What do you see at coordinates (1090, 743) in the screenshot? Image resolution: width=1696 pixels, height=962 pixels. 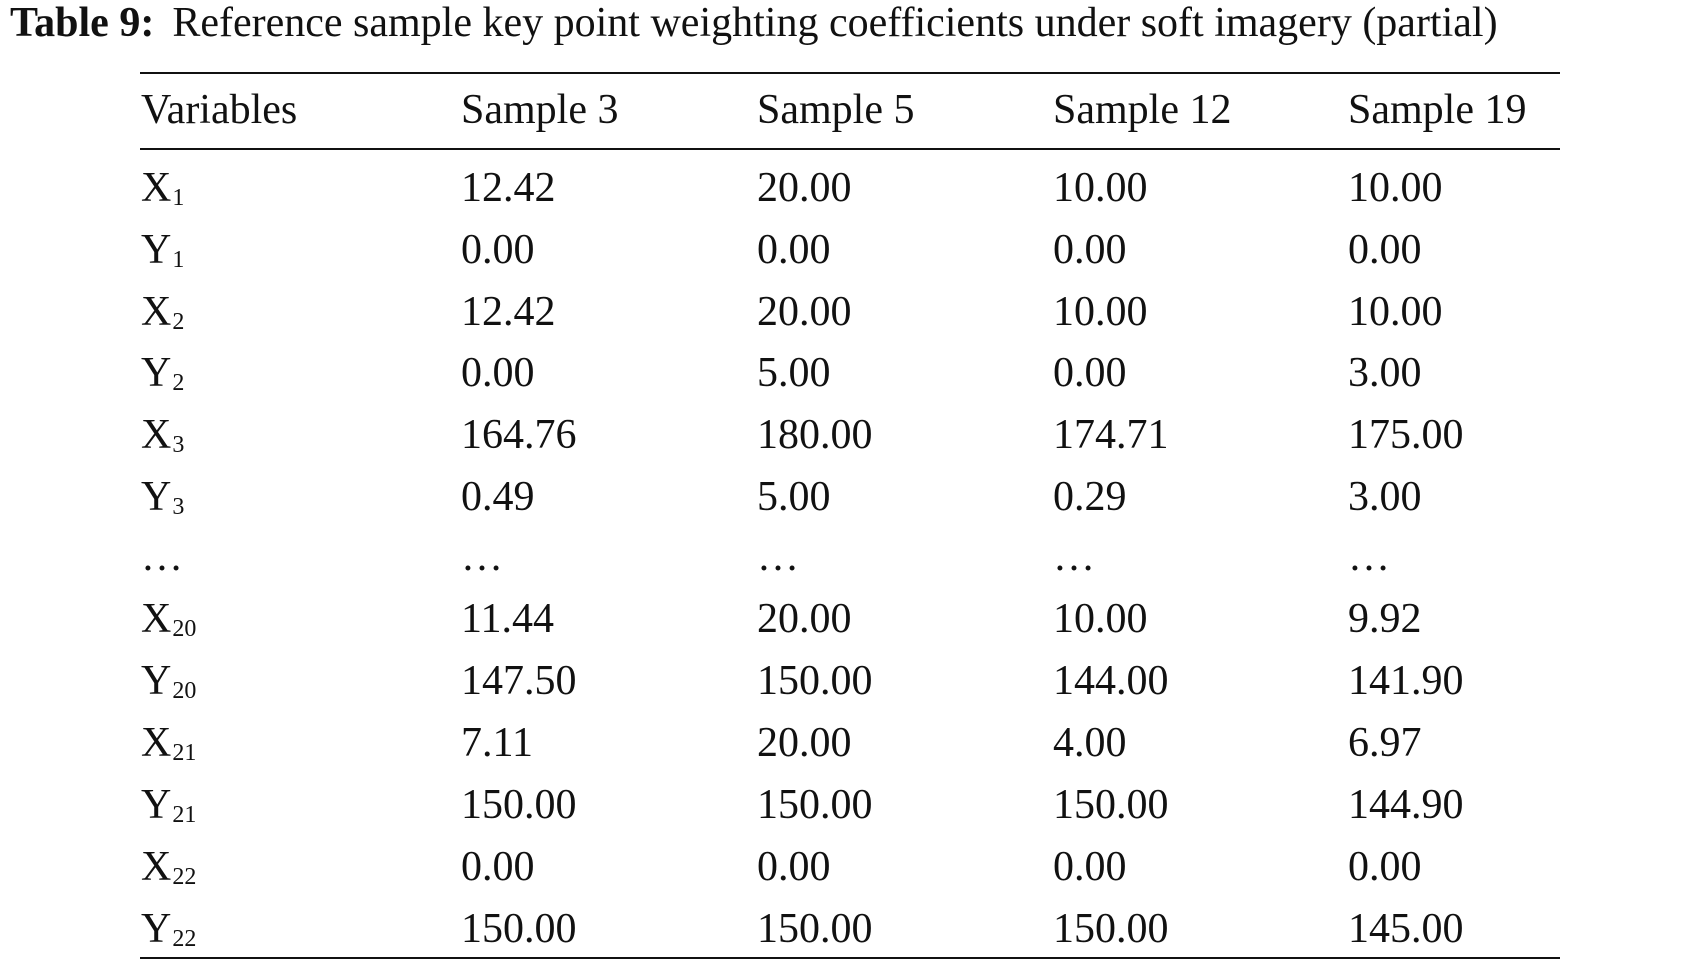 I see `value-cell: 4.00` at bounding box center [1090, 743].